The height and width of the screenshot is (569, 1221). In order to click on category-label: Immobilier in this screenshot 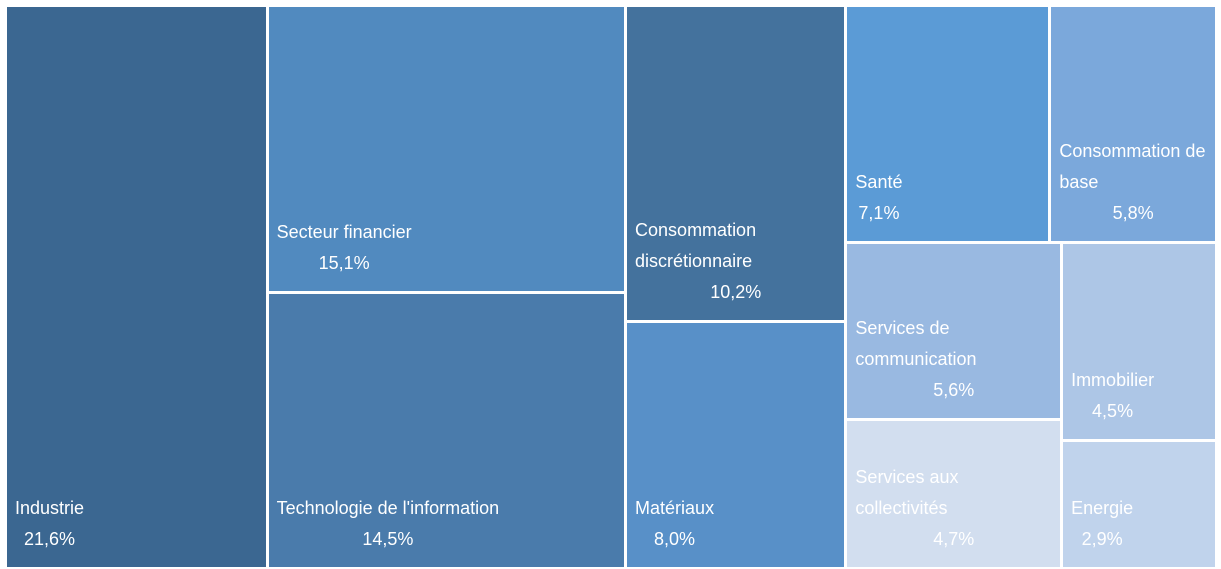, I will do `click(1113, 380)`.